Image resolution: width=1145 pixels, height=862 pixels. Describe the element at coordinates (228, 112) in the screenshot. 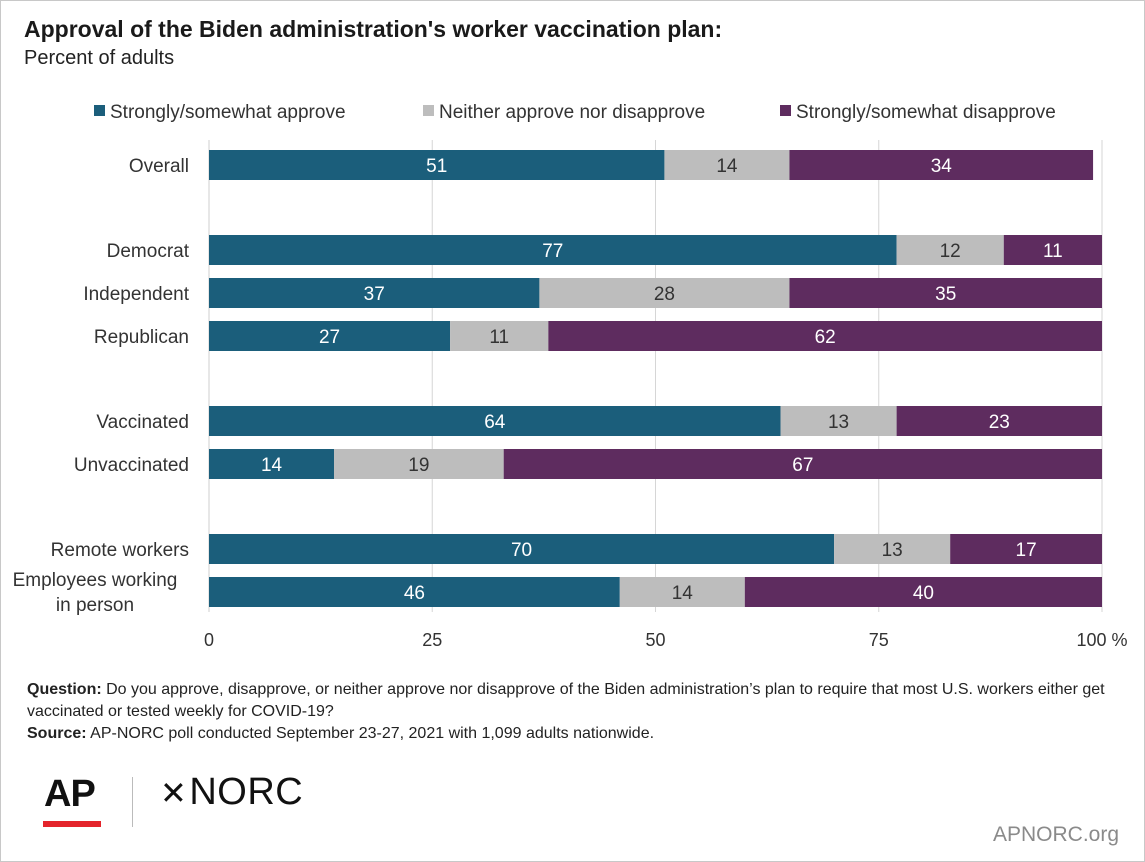

I see `legend-label: Strongly/somewhat approve` at that location.